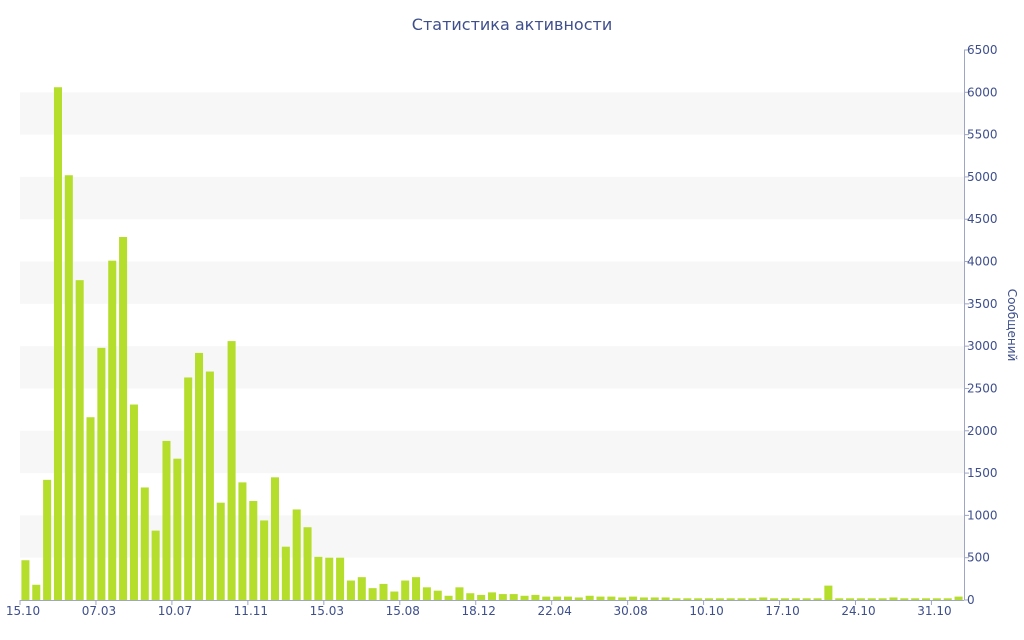 Image resolution: width=1024 pixels, height=640 pixels. I want to click on x-tick-label: 10.10, so click(706, 611).